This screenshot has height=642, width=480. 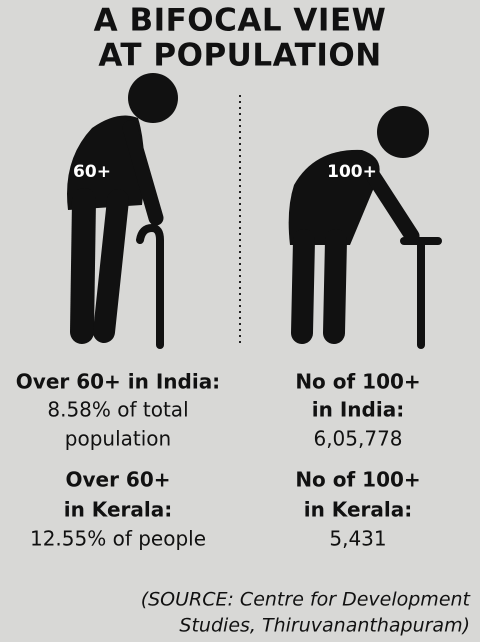 What do you see at coordinates (92, 172) in the screenshot?
I see `figure-badge: 60+` at bounding box center [92, 172].